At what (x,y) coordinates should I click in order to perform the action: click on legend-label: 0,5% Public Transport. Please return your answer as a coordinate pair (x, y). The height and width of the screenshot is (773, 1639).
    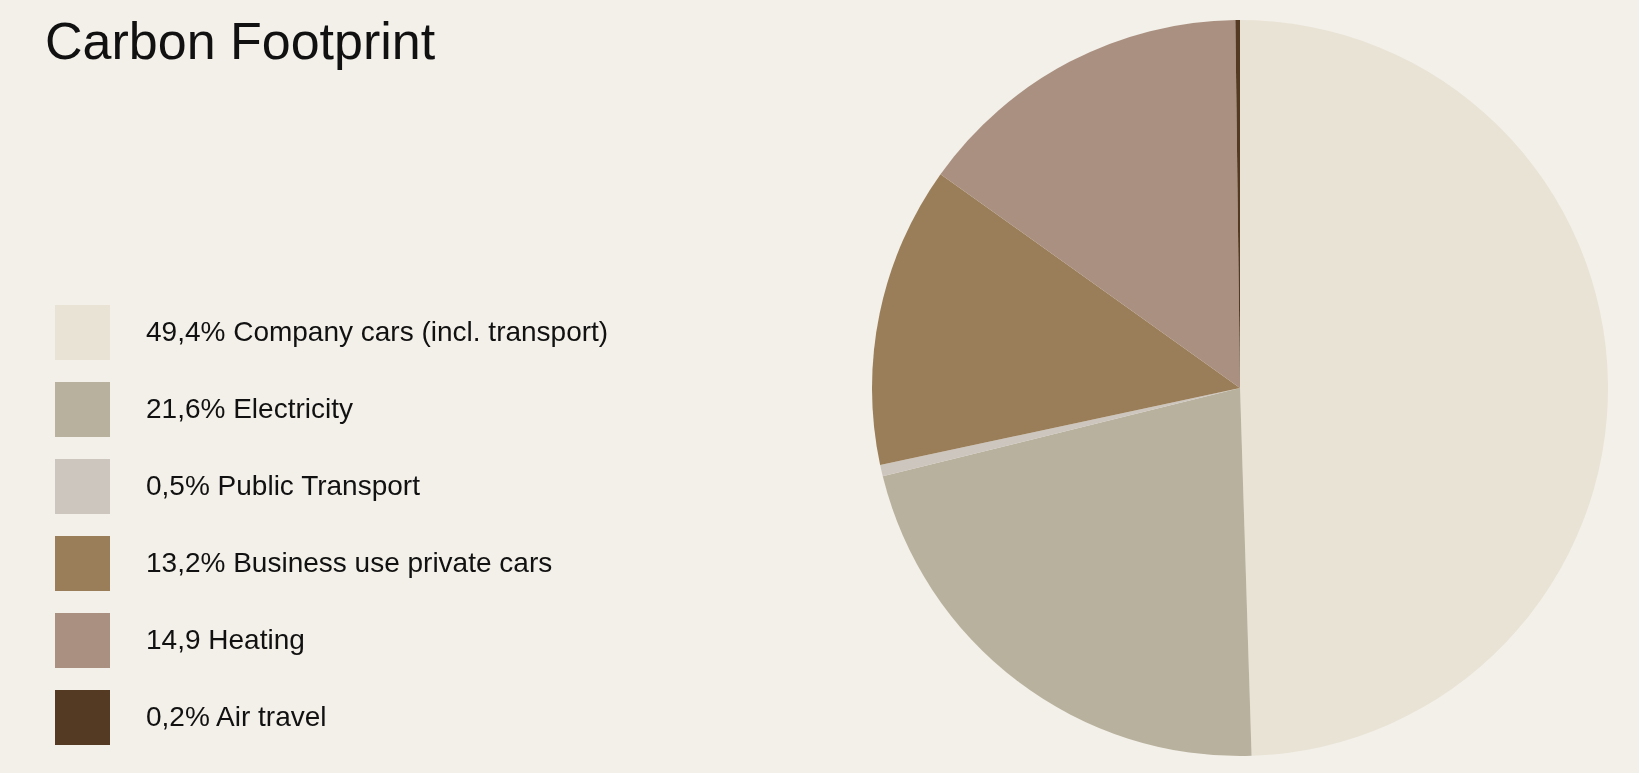
    Looking at the image, I should click on (283, 485).